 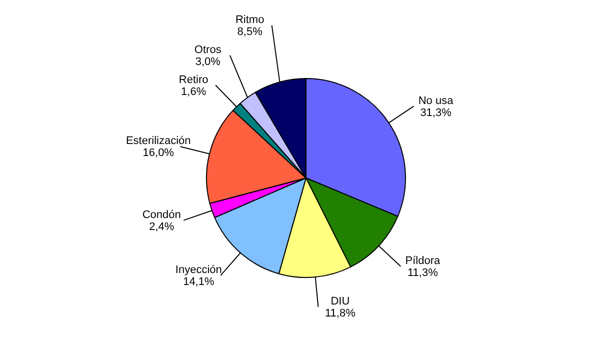 I want to click on slice-label: DIU, so click(x=340, y=301).